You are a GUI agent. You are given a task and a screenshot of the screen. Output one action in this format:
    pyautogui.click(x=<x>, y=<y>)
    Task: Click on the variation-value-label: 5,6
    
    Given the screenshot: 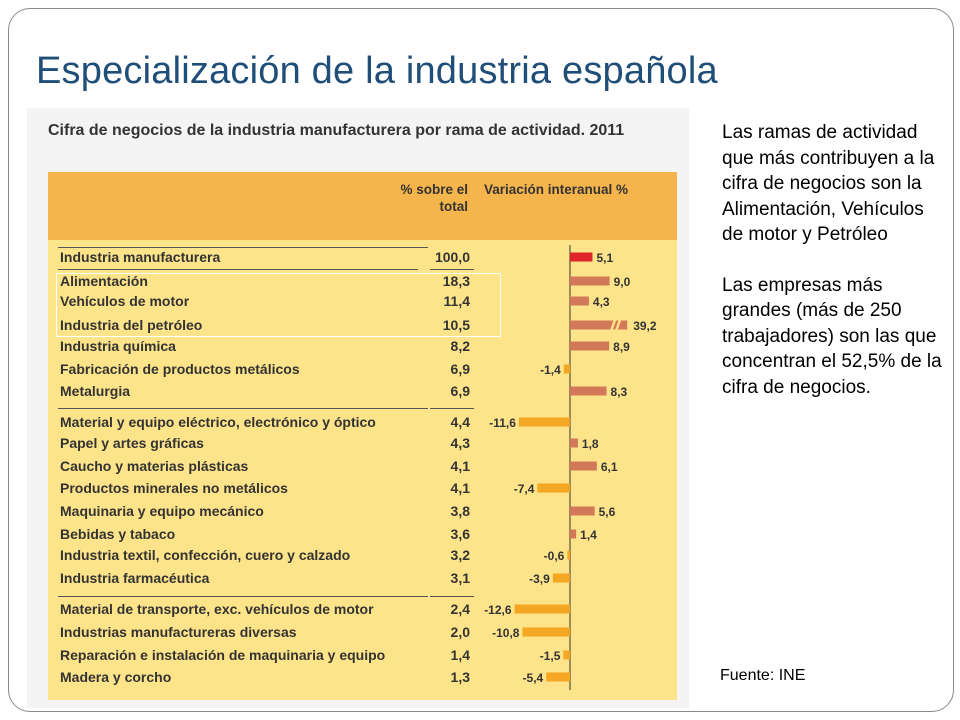 What is the action you would take?
    pyautogui.click(x=607, y=512)
    